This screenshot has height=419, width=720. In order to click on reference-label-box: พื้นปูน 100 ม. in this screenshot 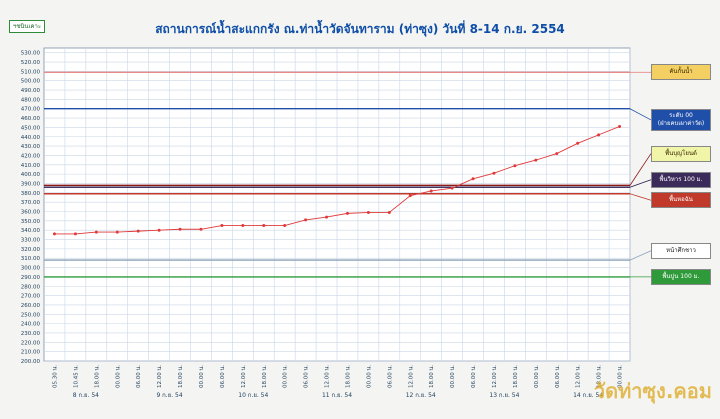, I will do `click(681, 276)`.